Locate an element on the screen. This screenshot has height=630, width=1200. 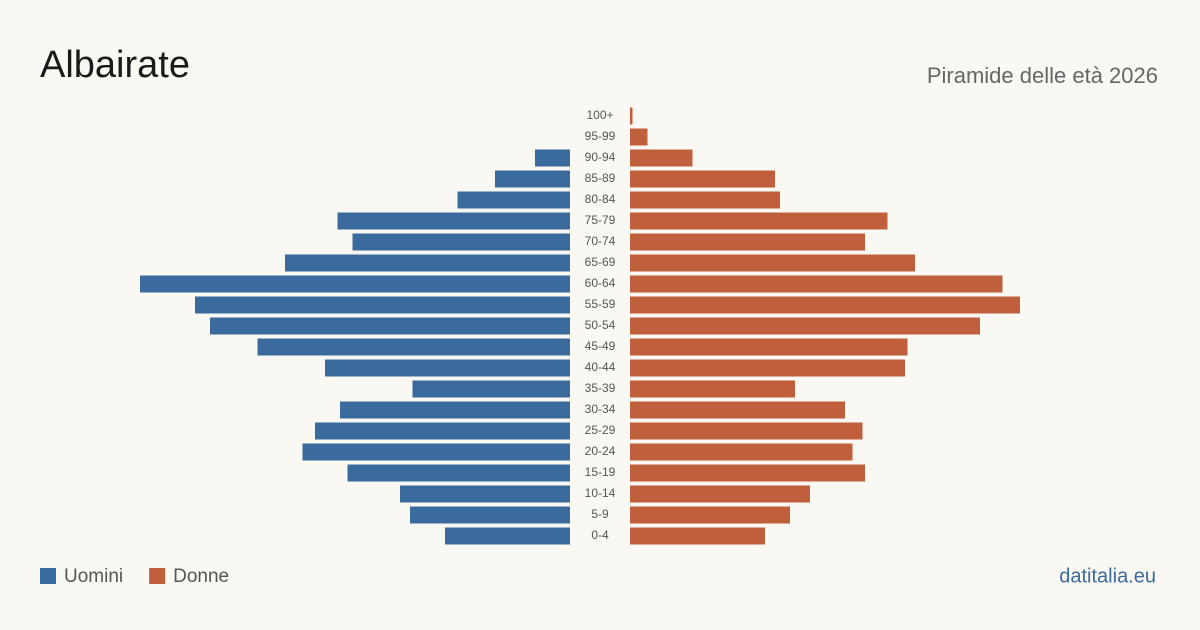
source: datitalia.eu is located at coordinates (1107, 576).